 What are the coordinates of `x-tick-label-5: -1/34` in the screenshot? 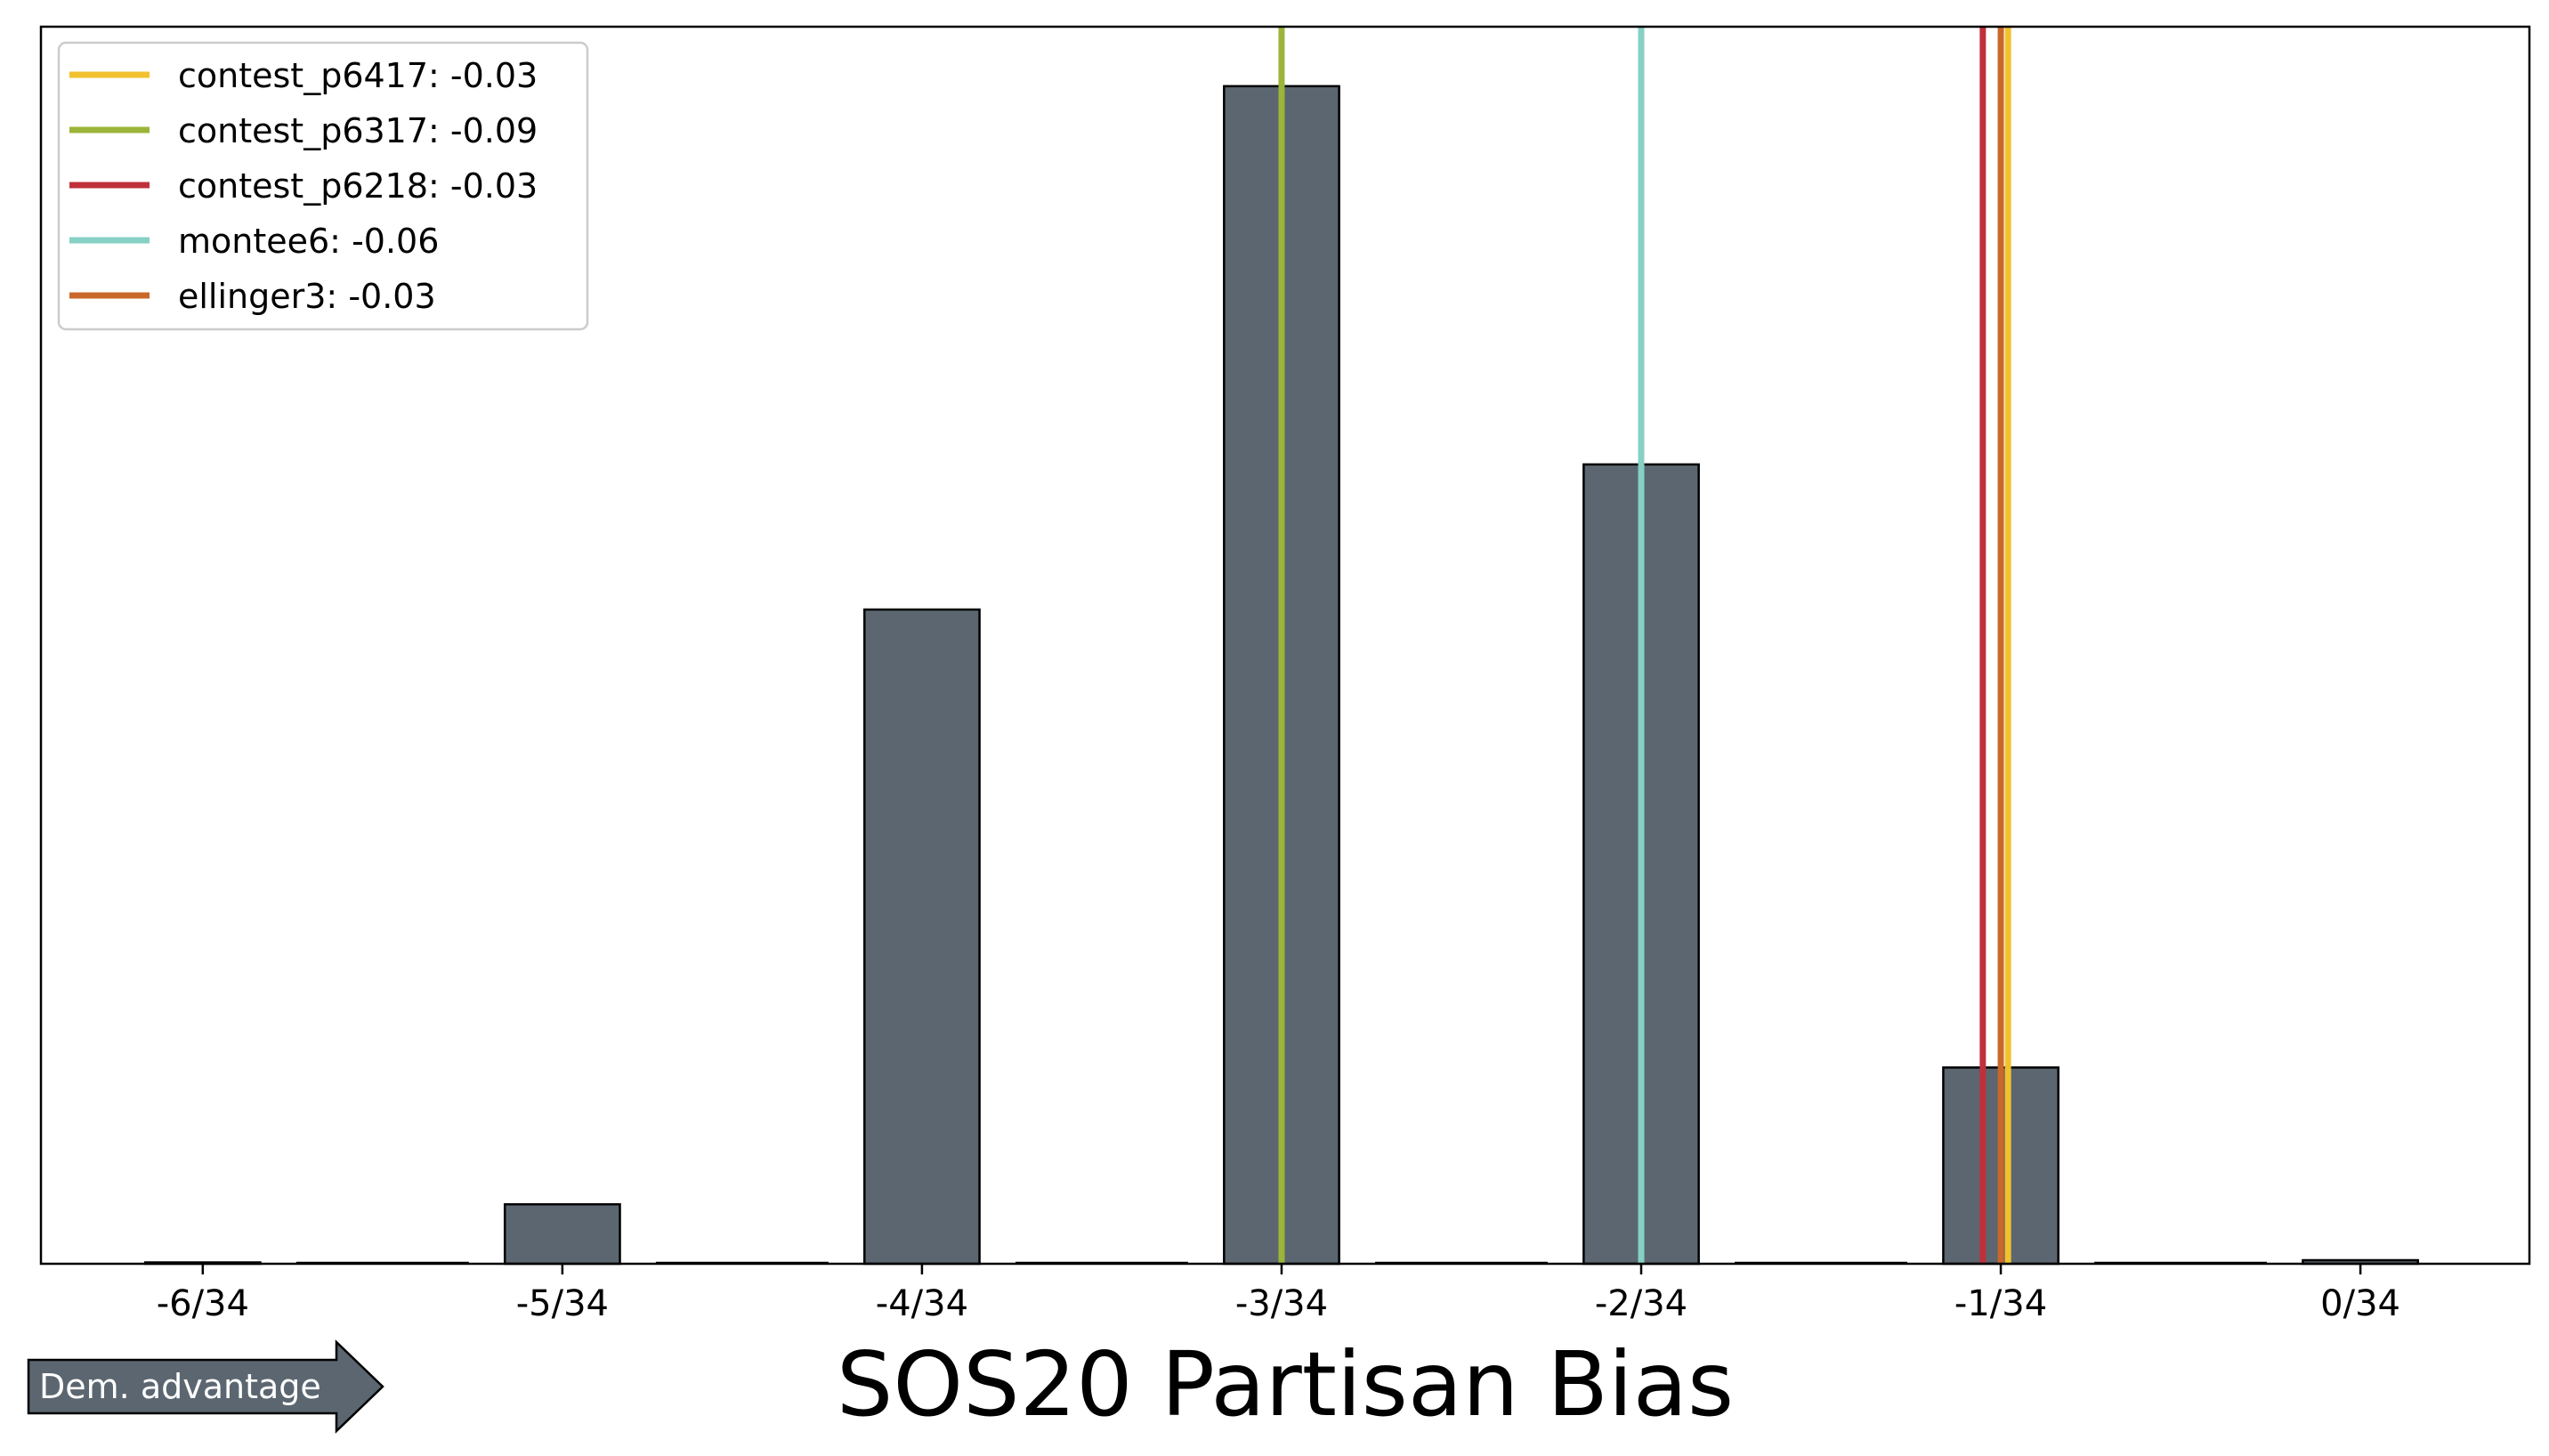 It's located at (2000, 1303).